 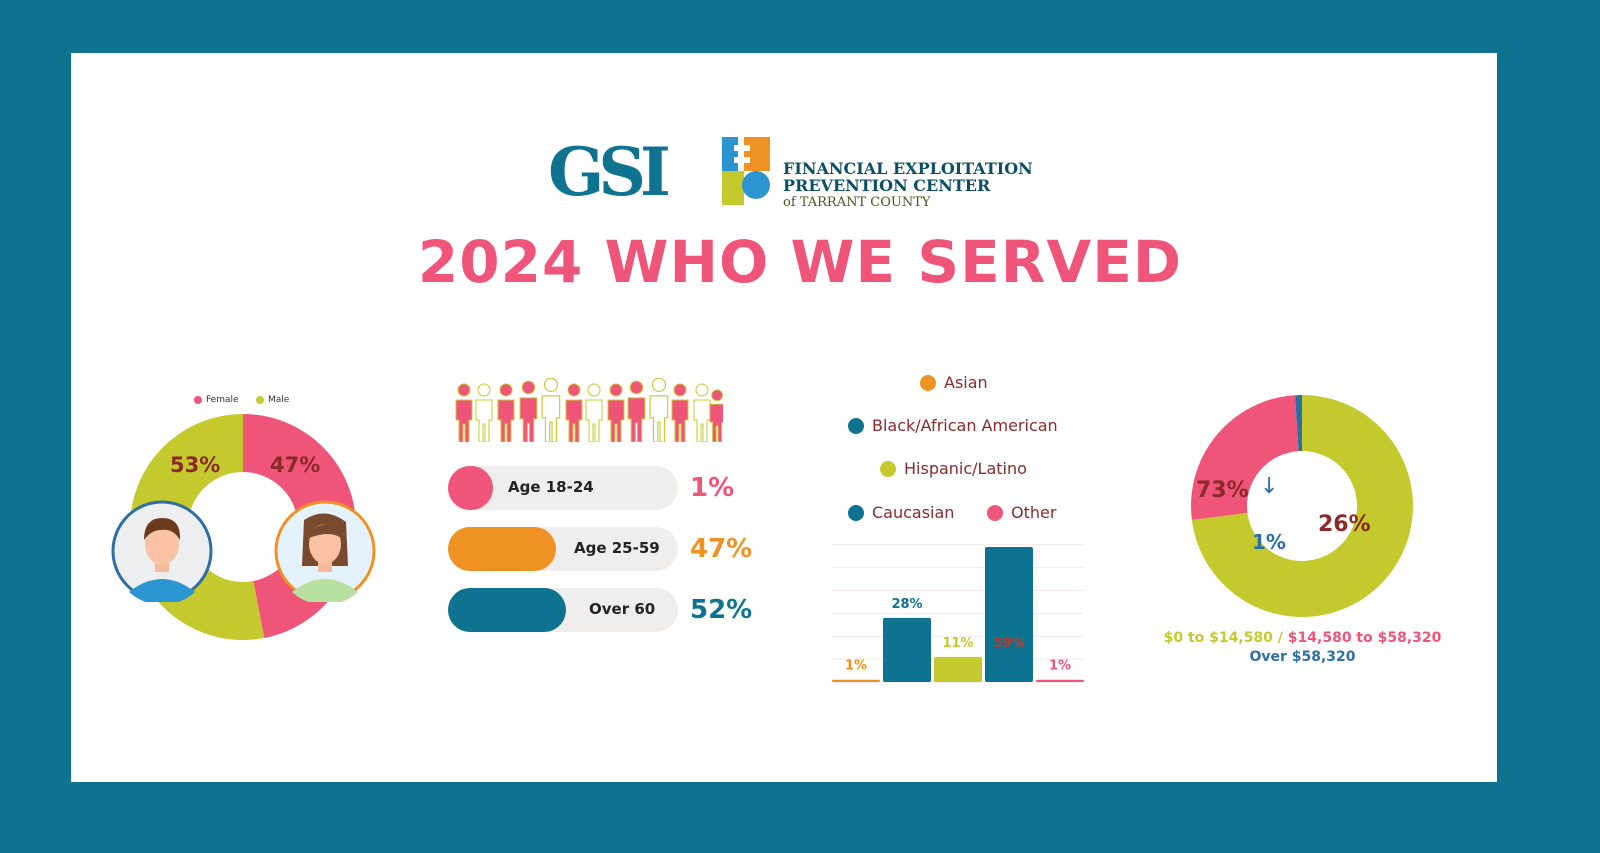 I want to click on income-pct-high: 1%, so click(x=1269, y=542).